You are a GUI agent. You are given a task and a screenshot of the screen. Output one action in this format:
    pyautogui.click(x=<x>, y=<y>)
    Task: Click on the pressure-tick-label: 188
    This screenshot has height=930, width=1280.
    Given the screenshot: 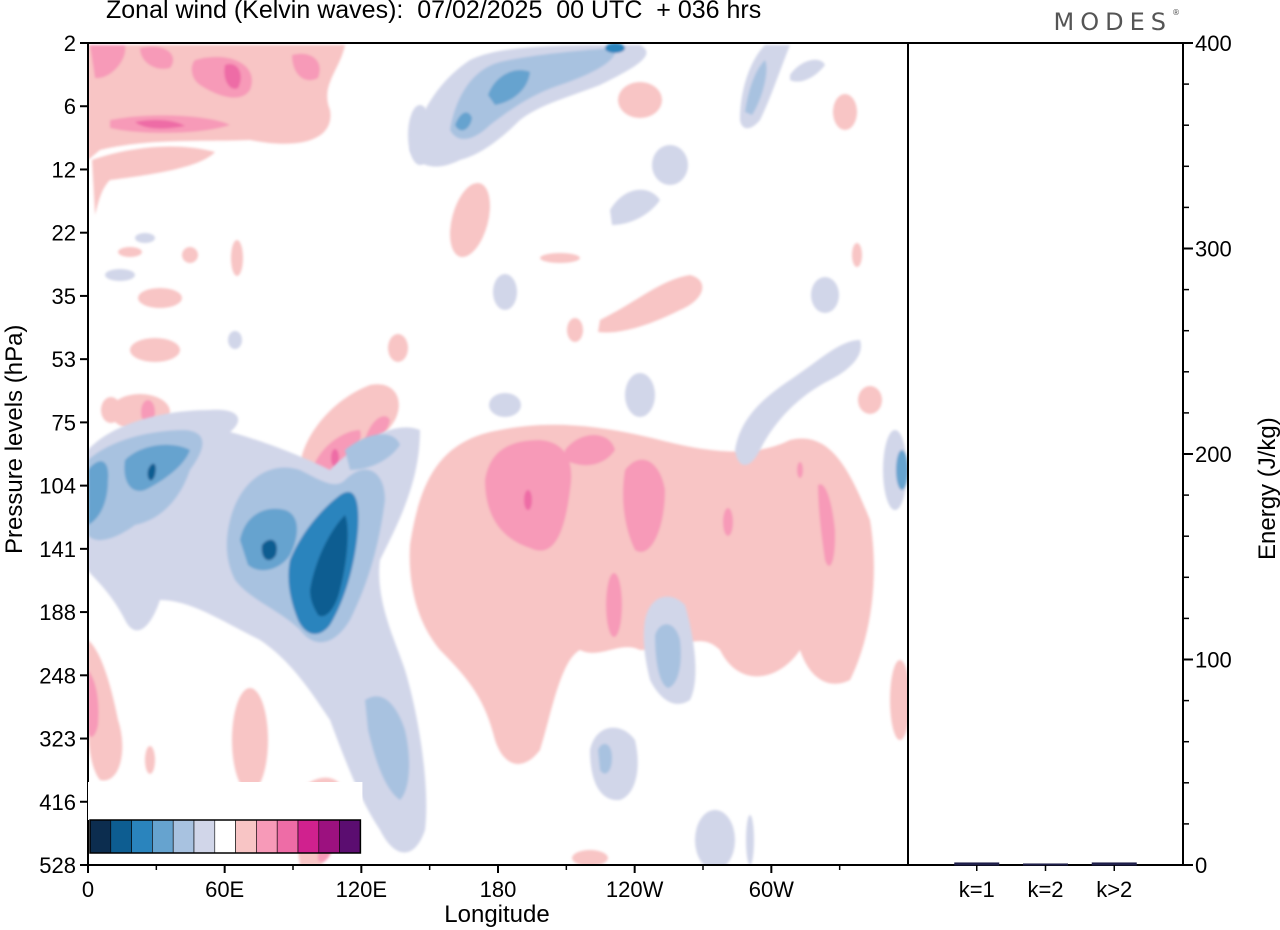 What is the action you would take?
    pyautogui.click(x=57, y=612)
    